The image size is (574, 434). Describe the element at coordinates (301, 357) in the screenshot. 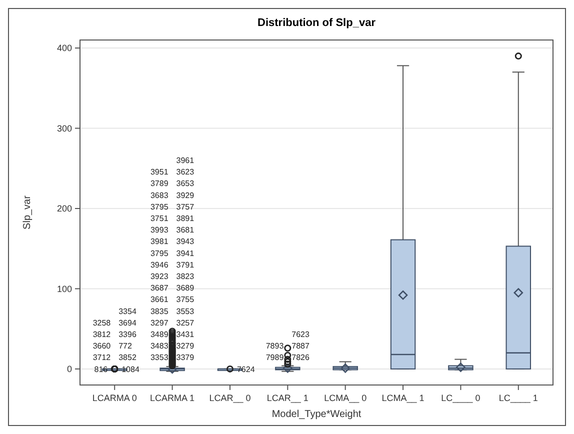

I see `annotation: 7826` at that location.